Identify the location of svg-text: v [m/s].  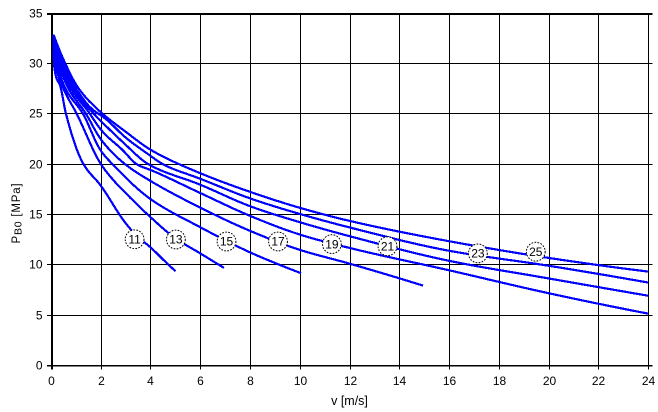
(349, 401).